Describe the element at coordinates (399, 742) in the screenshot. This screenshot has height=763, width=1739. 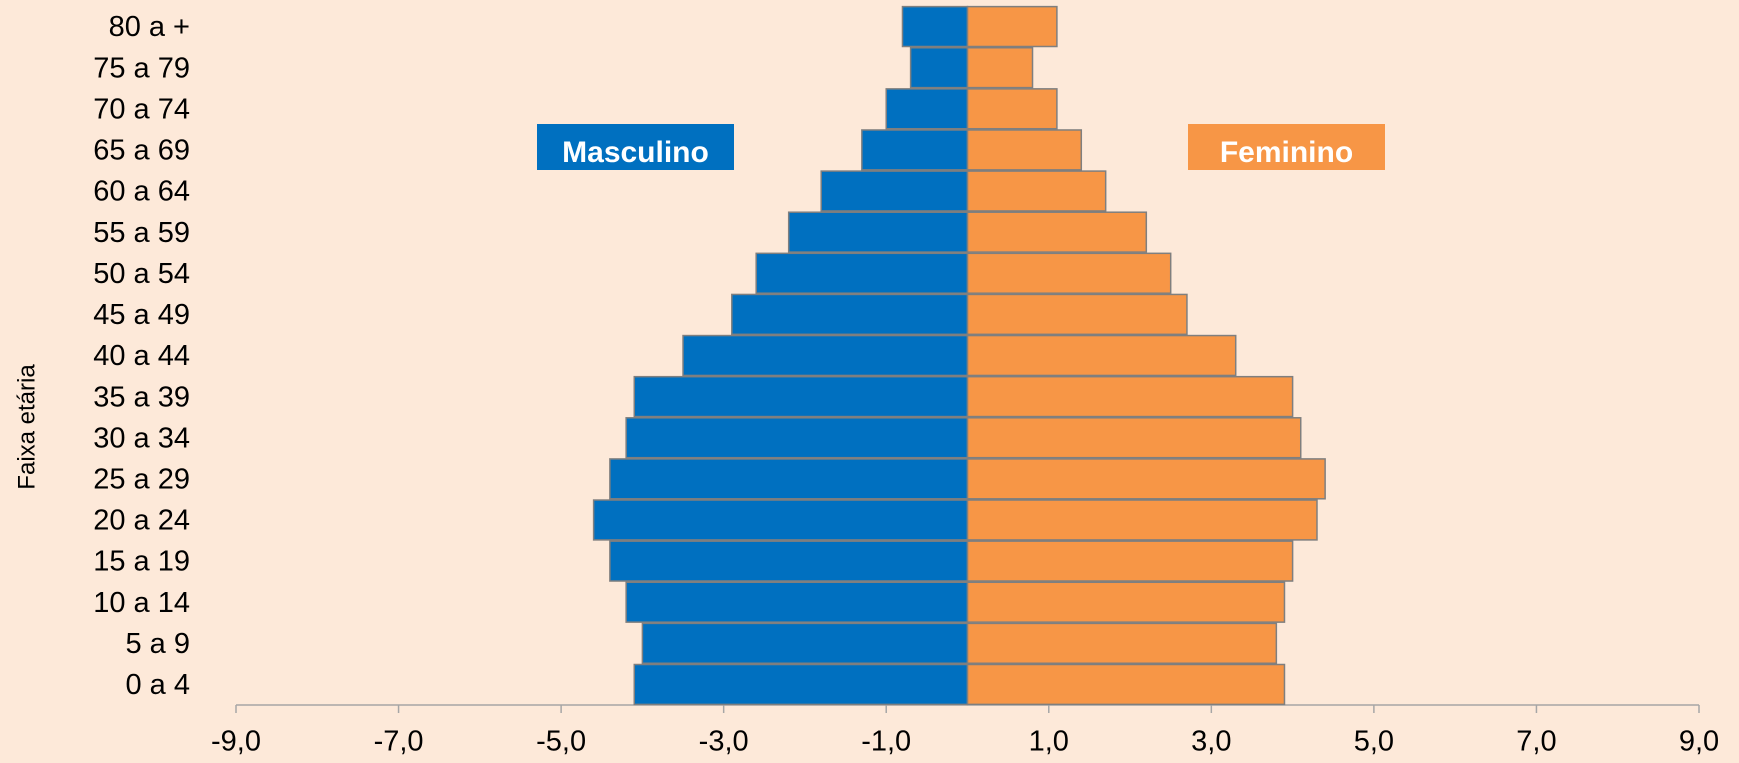
I see `x-tick-label: -7,0` at that location.